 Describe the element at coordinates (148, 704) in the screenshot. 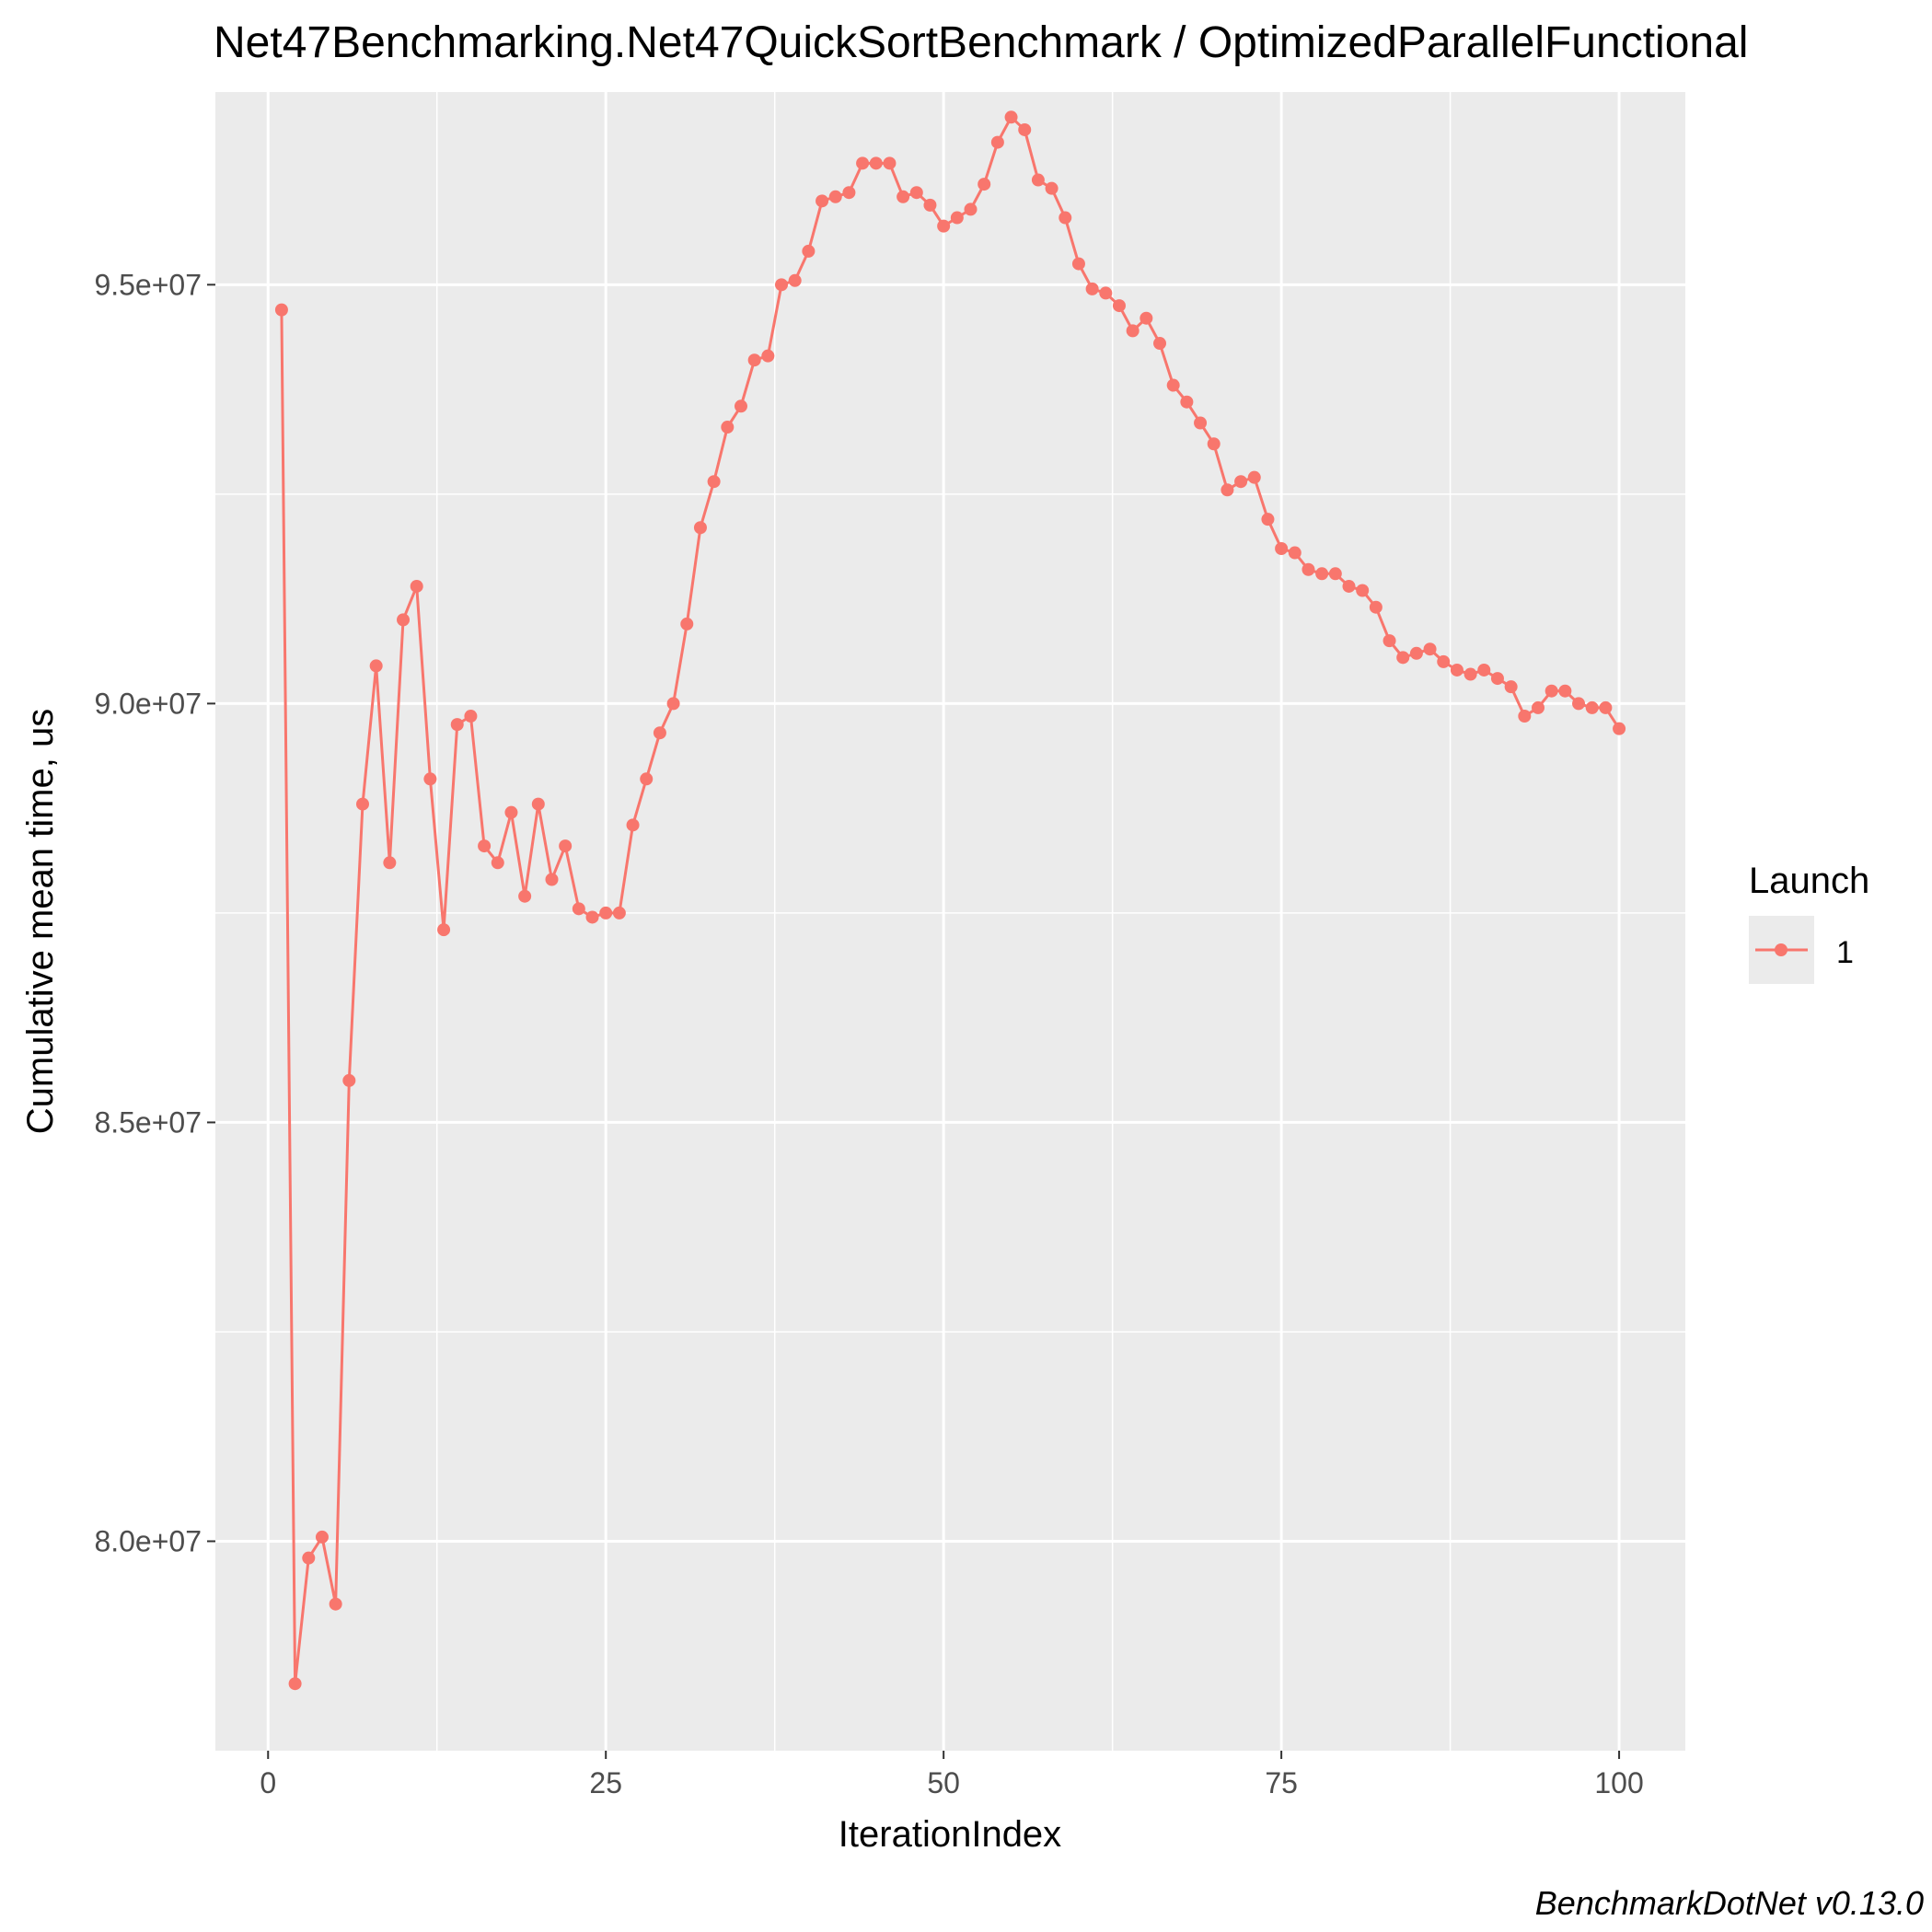

I see `y-tick-label: 9.0e+07` at that location.